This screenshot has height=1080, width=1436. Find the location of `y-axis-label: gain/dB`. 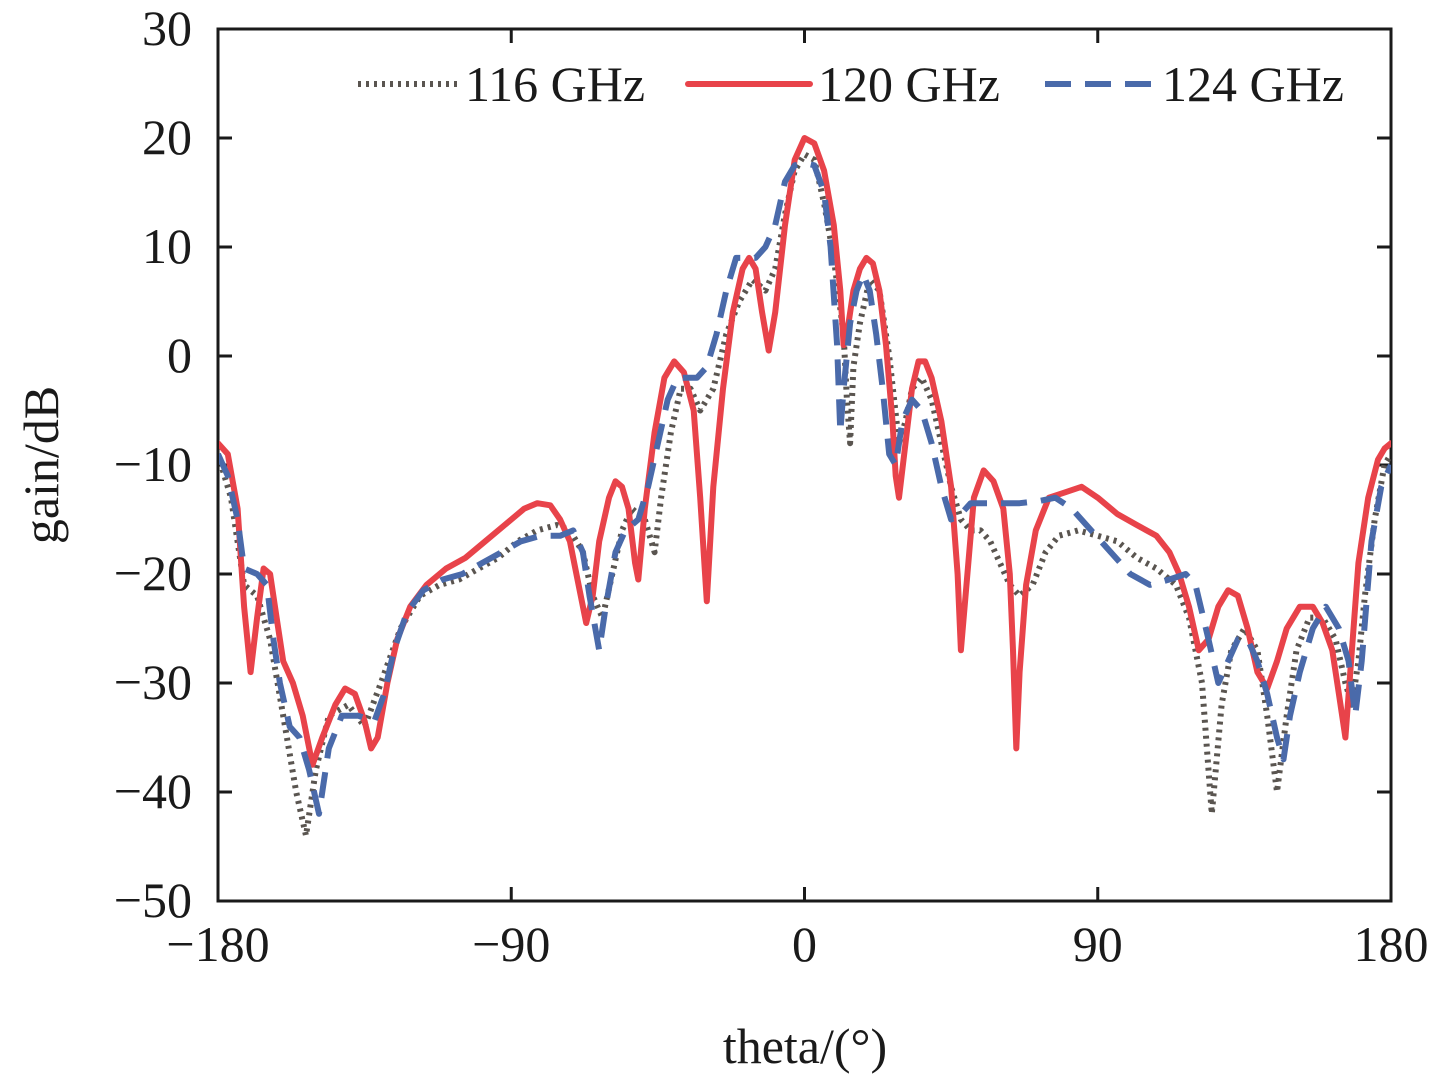

y-axis-label: gain/dB is located at coordinates (41, 465).